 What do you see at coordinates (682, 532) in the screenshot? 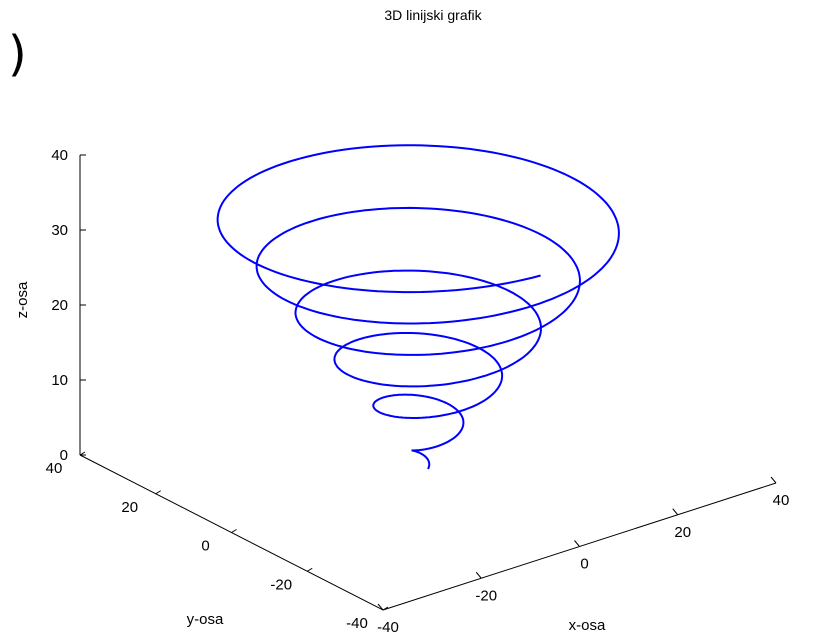
I see `x-tick-label: 20` at bounding box center [682, 532].